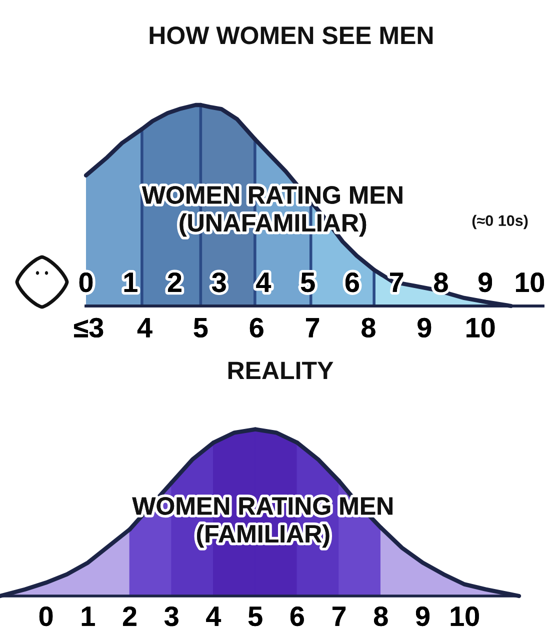 The image size is (557, 642). I want to click on x-tick-label: 1, so click(88, 616).